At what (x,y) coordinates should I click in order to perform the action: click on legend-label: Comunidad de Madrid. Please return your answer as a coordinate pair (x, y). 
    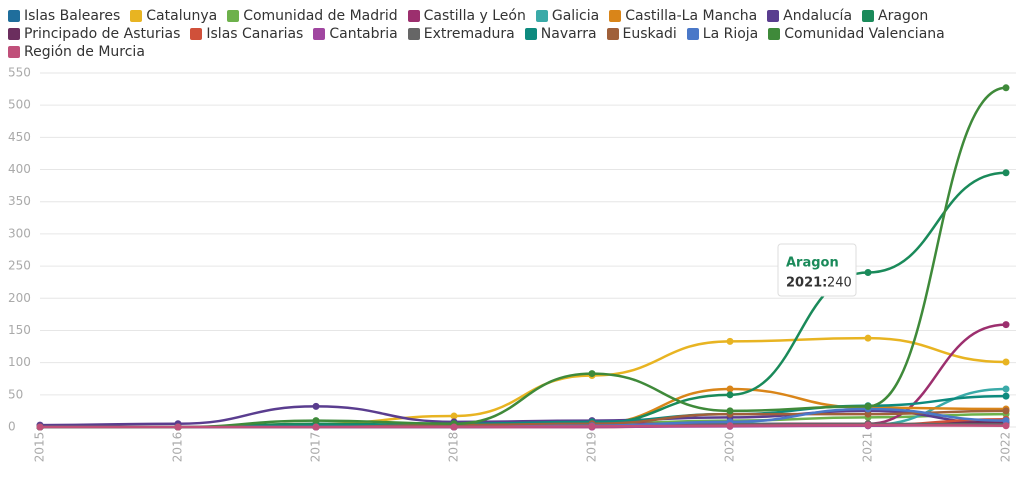
    Looking at the image, I should click on (320, 16).